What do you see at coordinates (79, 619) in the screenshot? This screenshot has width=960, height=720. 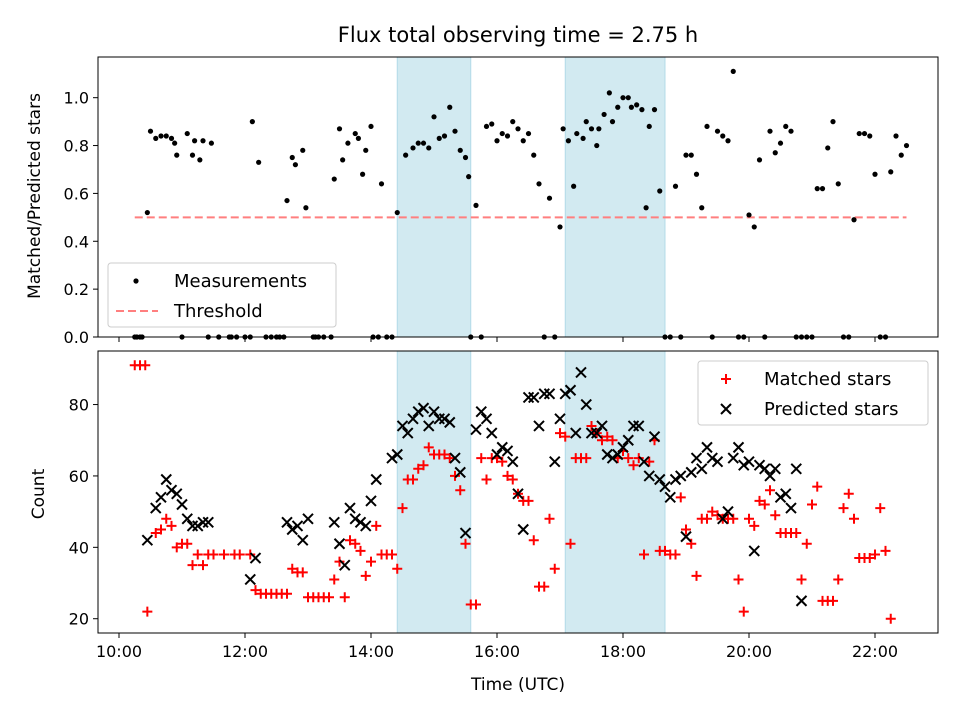 I see `y-tick-label: 20` at bounding box center [79, 619].